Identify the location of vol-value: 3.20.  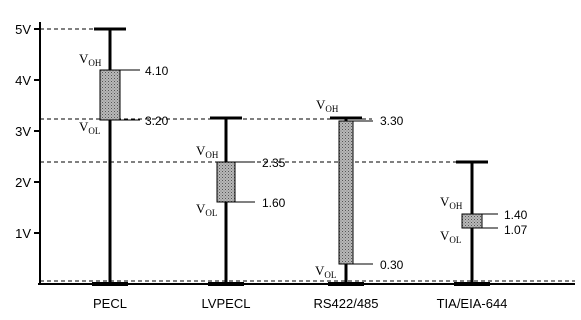
(157, 121).